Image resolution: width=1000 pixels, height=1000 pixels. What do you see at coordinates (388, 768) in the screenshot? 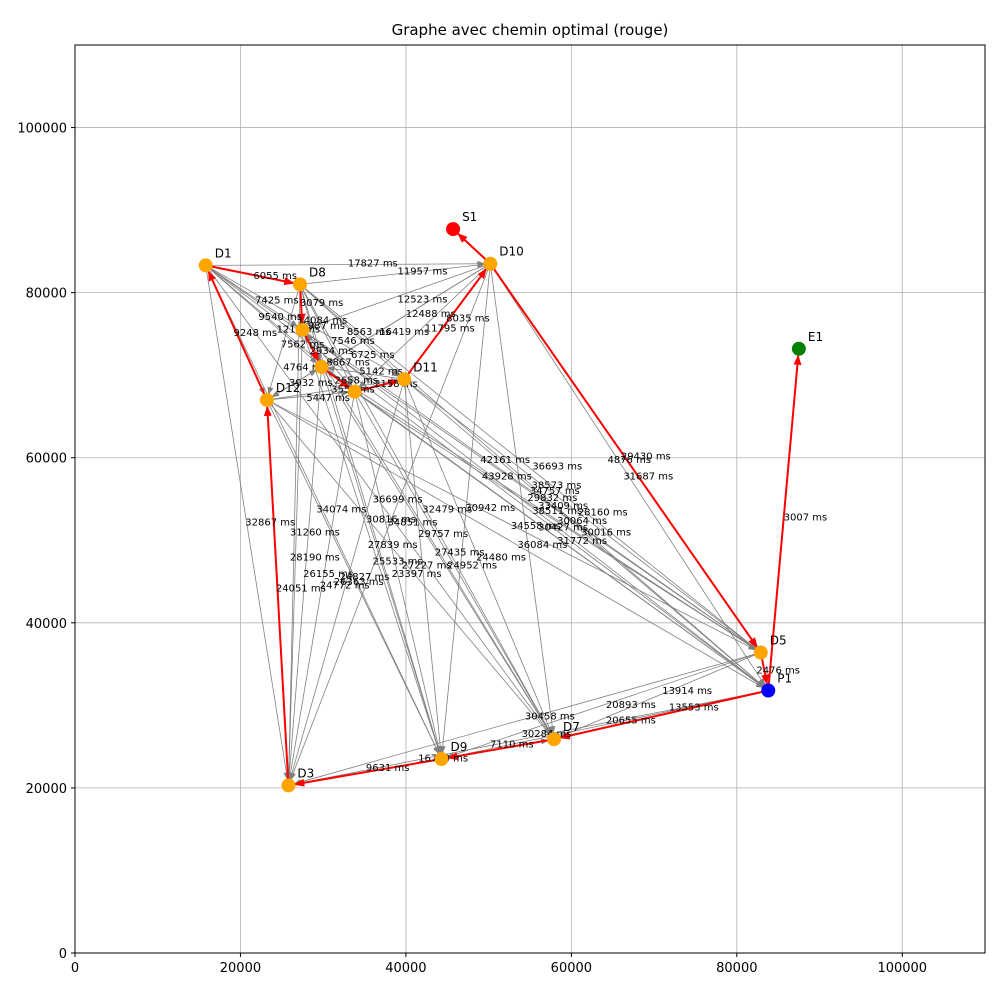
I see `edge-weight-label: 9631 ms` at bounding box center [388, 768].